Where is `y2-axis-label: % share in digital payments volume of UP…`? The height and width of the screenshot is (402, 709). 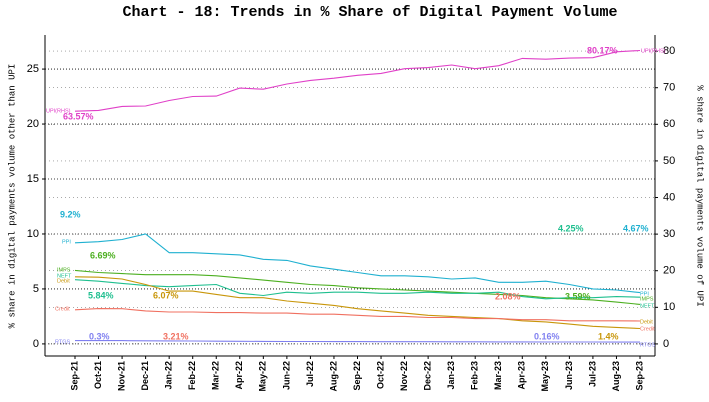 y2-axis-label: % share in digital payments volume of UP… is located at coordinates (700, 195).